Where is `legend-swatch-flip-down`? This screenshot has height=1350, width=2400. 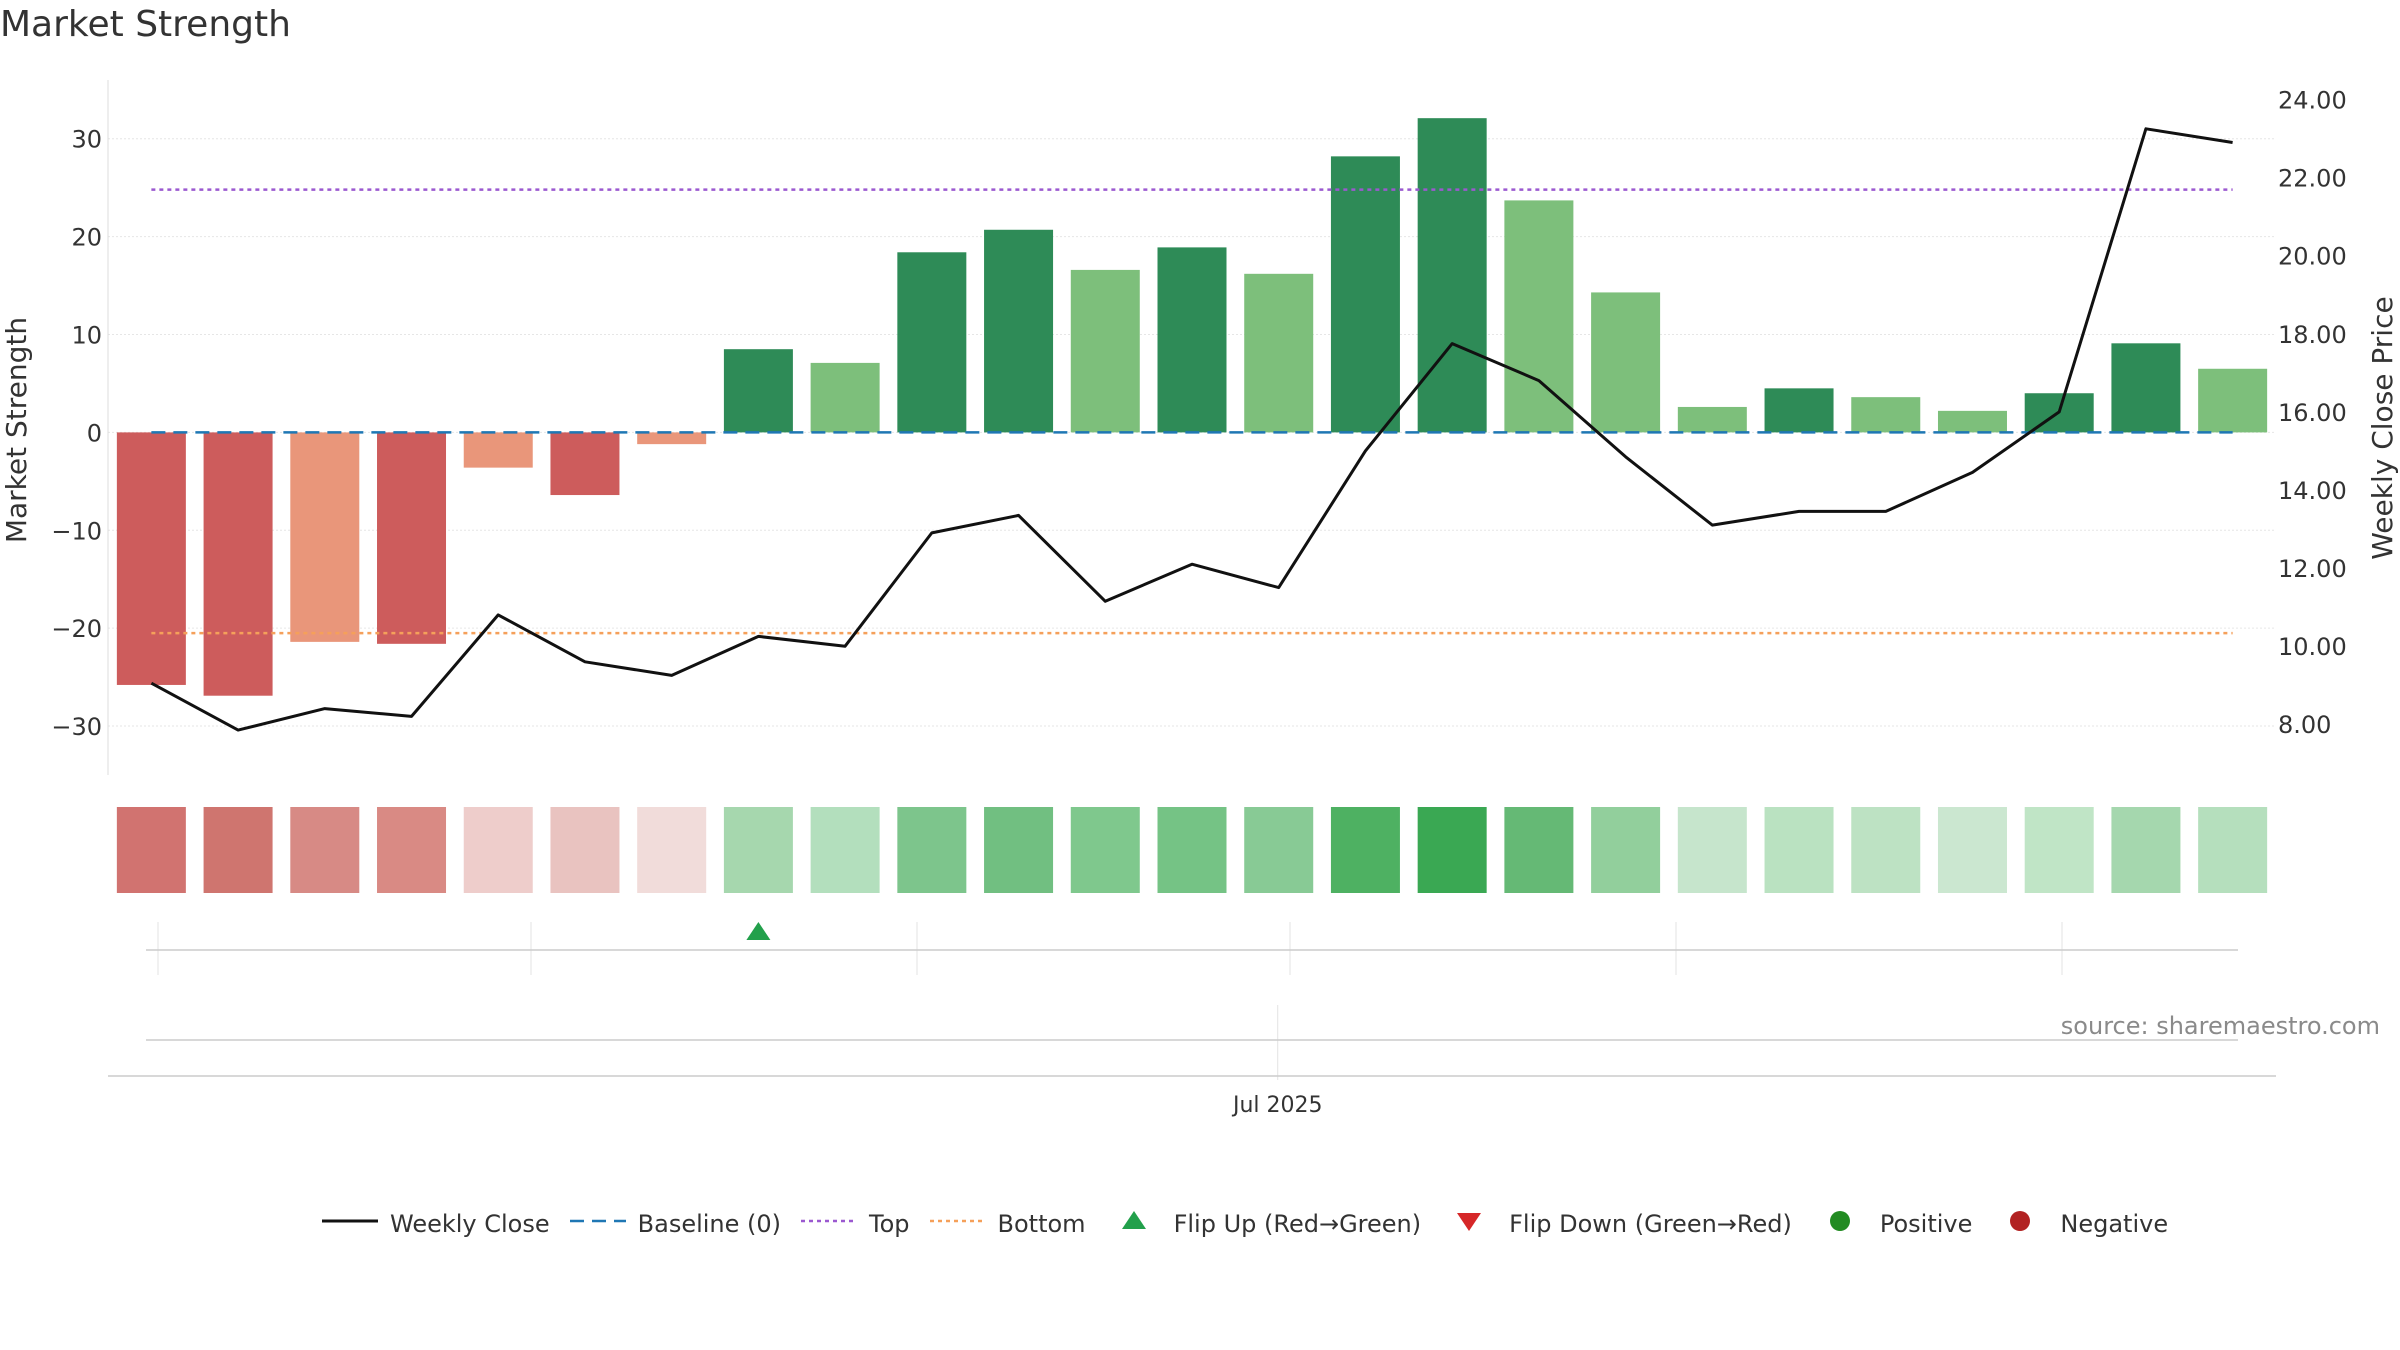
legend-swatch-flip-down is located at coordinates (1469, 1224).